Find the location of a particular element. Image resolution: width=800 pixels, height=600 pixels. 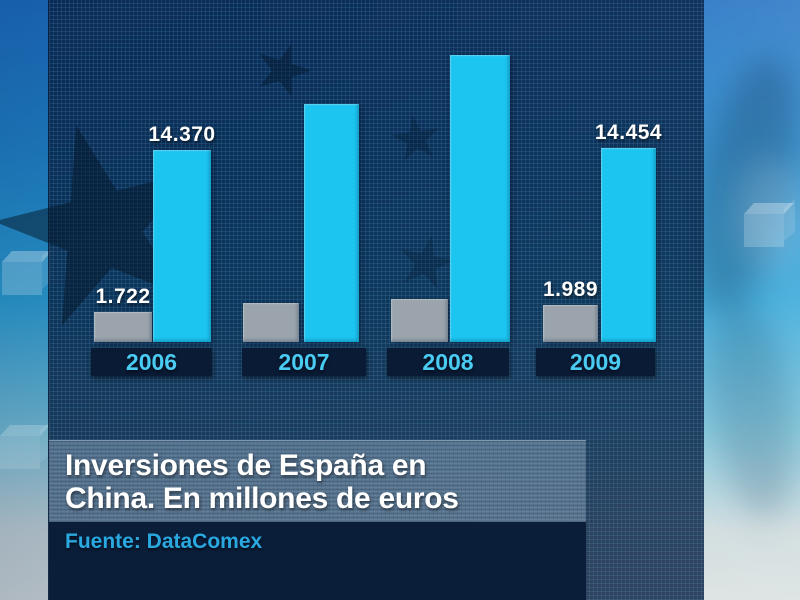

bar-gray-2008 is located at coordinates (419, 320).